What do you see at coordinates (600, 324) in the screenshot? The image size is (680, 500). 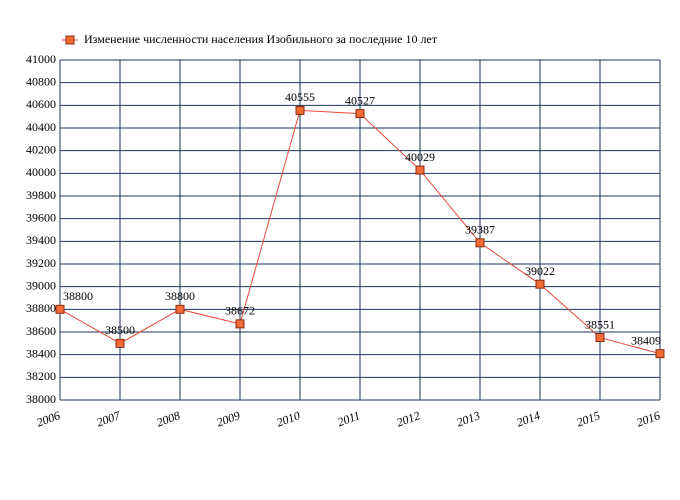 I see `data-label: 38551` at bounding box center [600, 324].